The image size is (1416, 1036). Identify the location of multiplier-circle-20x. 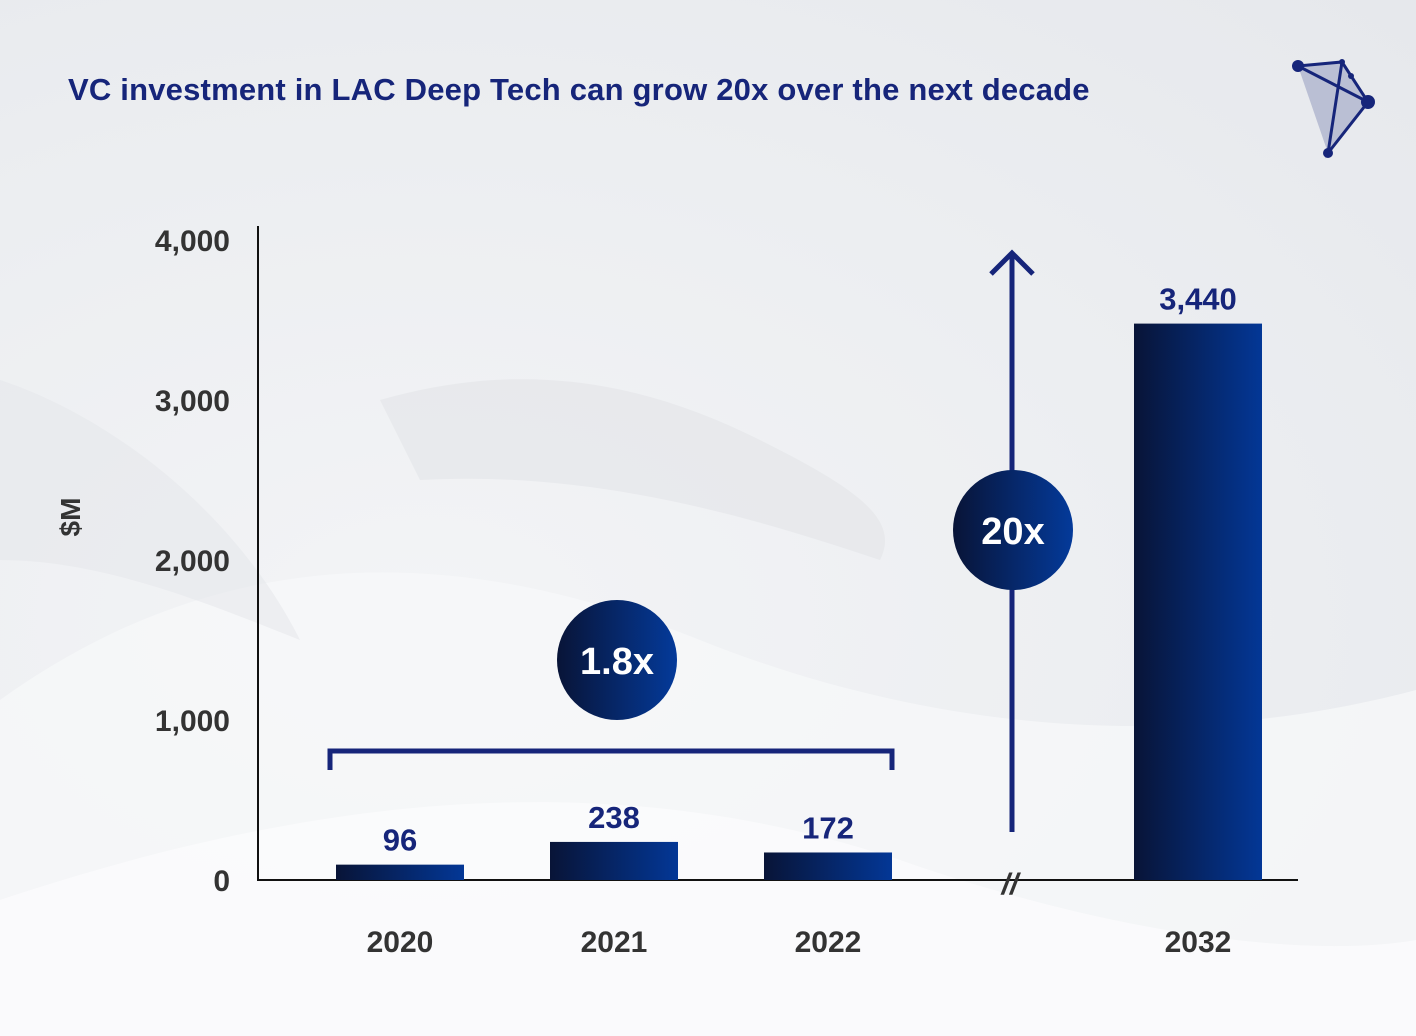
(1013, 530).